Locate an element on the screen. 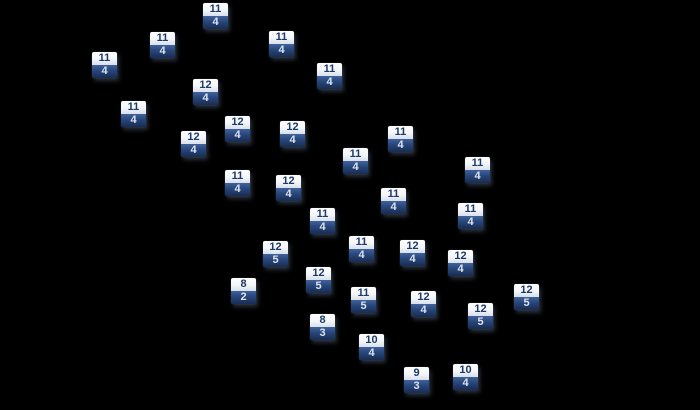 This screenshot has height=410, width=700. value-marker: 11 5 is located at coordinates (363, 300).